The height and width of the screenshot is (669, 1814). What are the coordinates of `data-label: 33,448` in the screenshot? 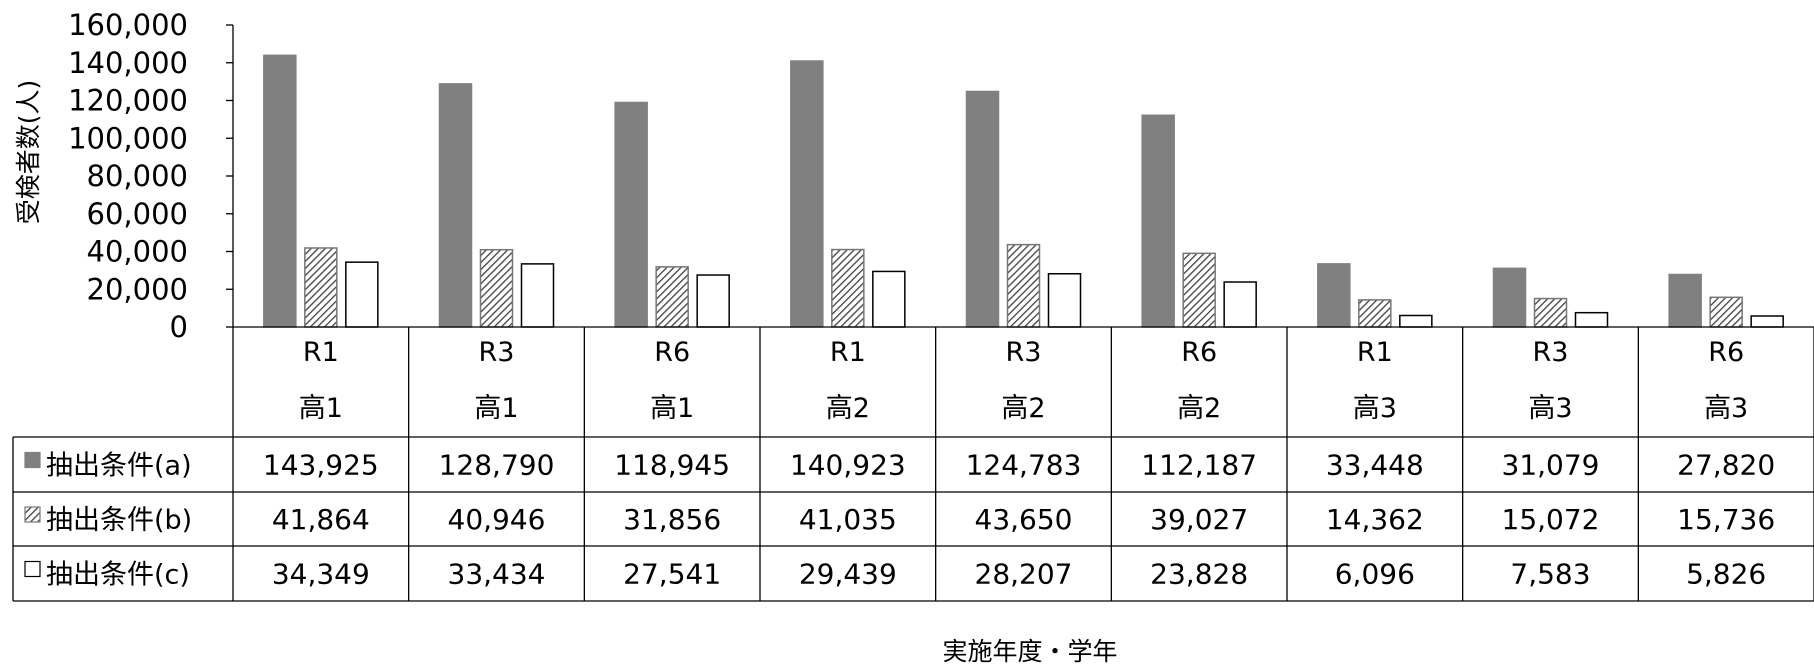 It's located at (1375, 465).